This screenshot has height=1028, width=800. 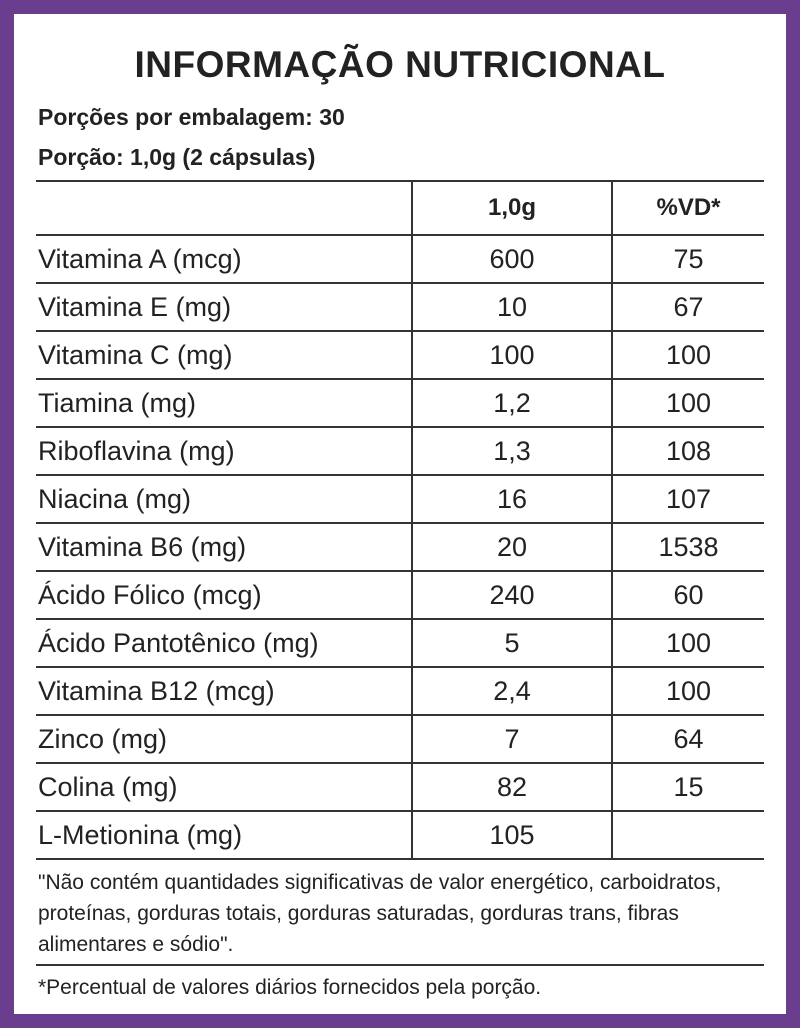 I want to click on nutrient-amount: 240, so click(x=511, y=594).